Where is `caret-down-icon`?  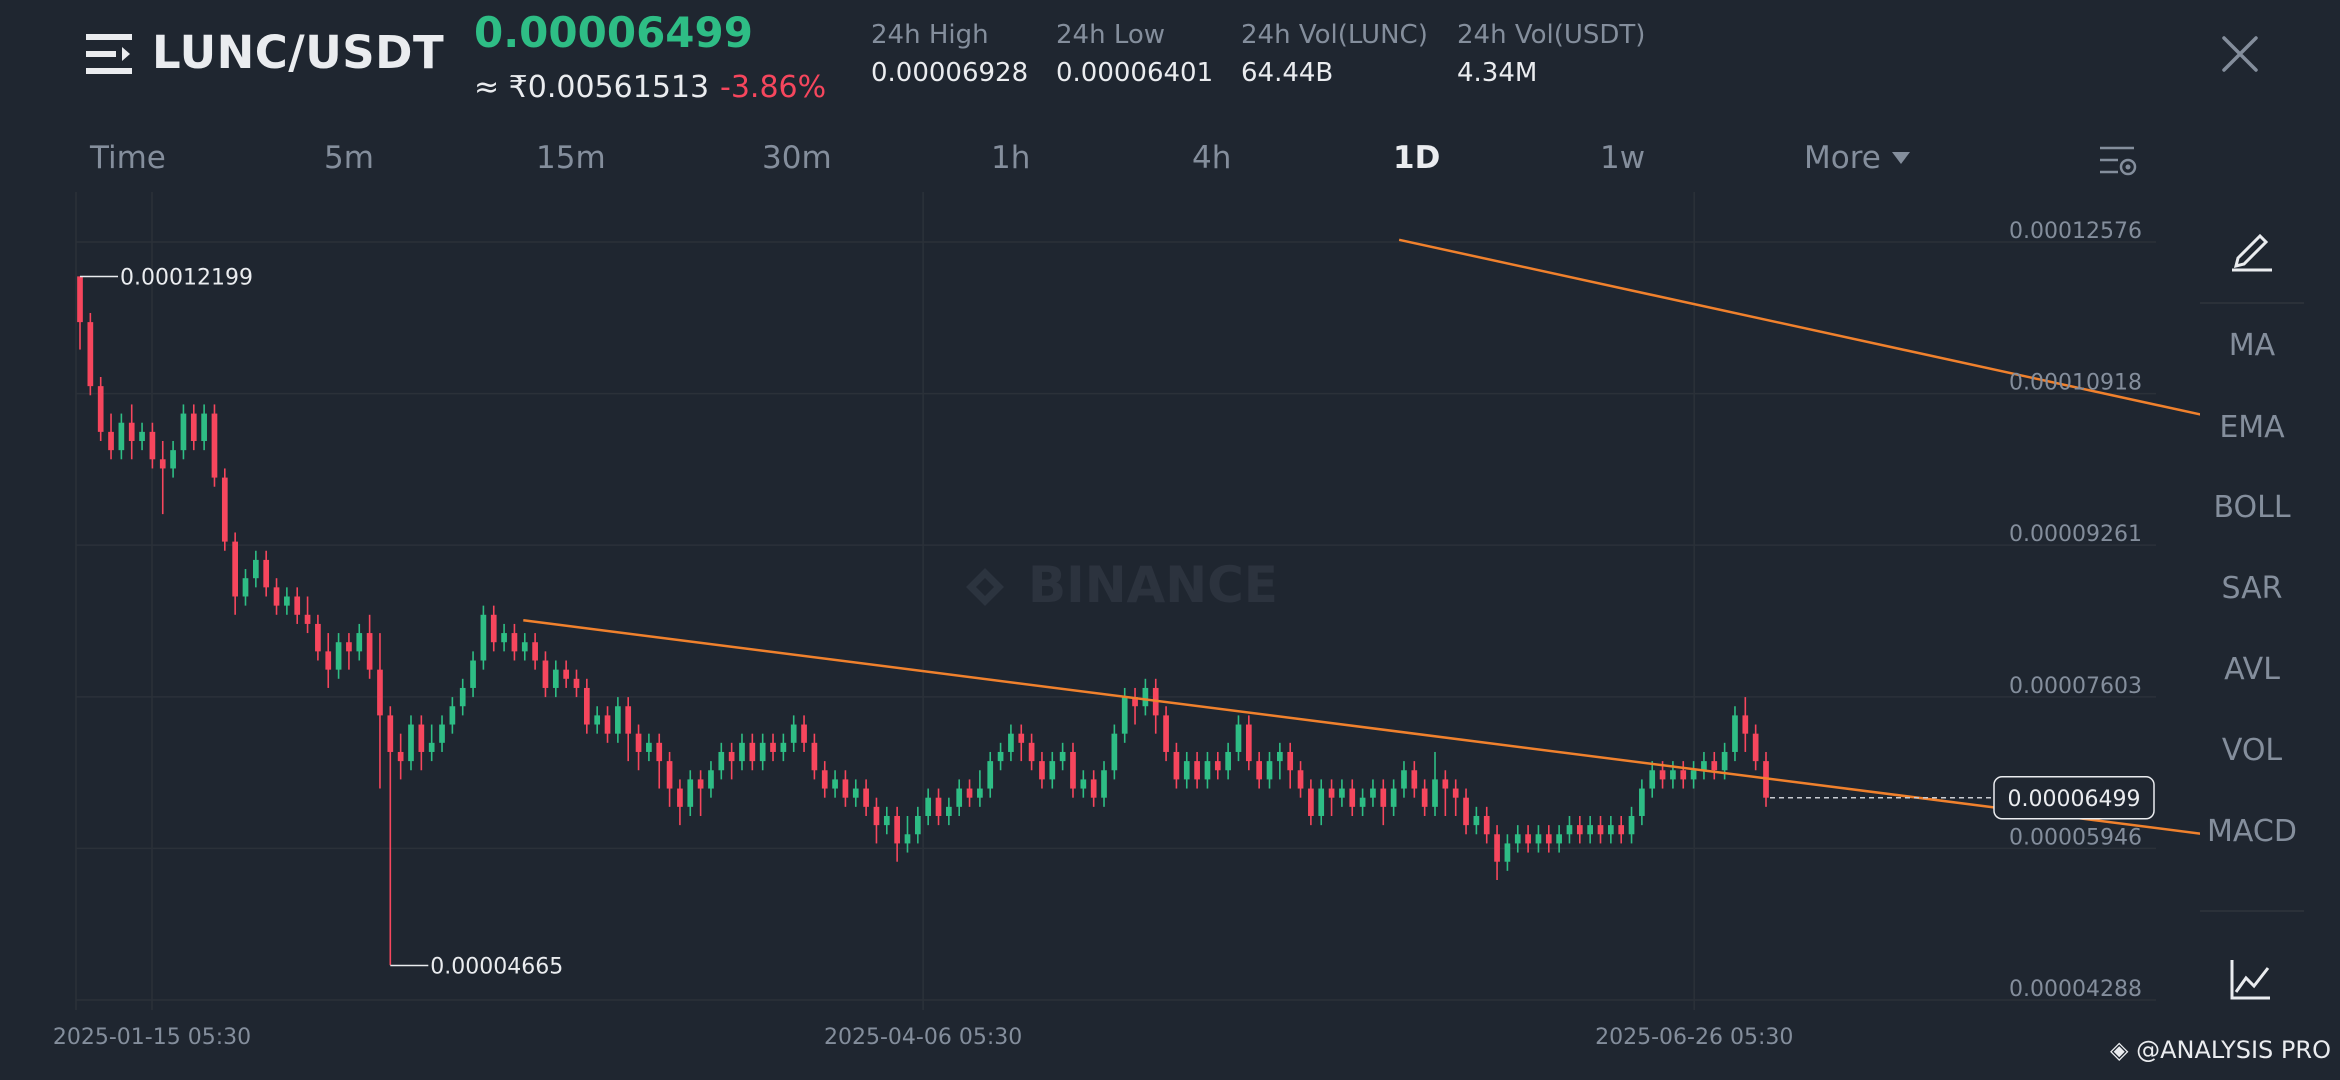
caret-down-icon is located at coordinates (1901, 158).